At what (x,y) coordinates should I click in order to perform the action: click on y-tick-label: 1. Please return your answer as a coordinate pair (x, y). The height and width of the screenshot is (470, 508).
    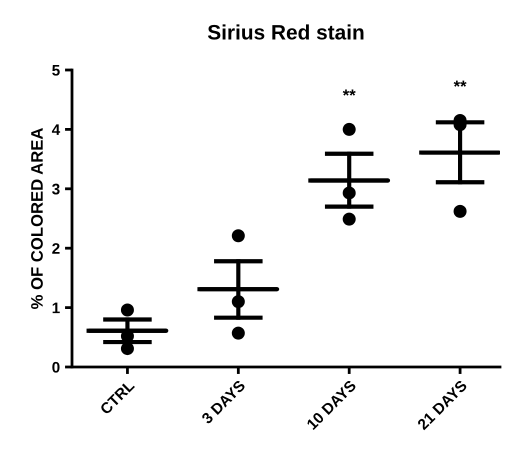
    Looking at the image, I should click on (56, 308).